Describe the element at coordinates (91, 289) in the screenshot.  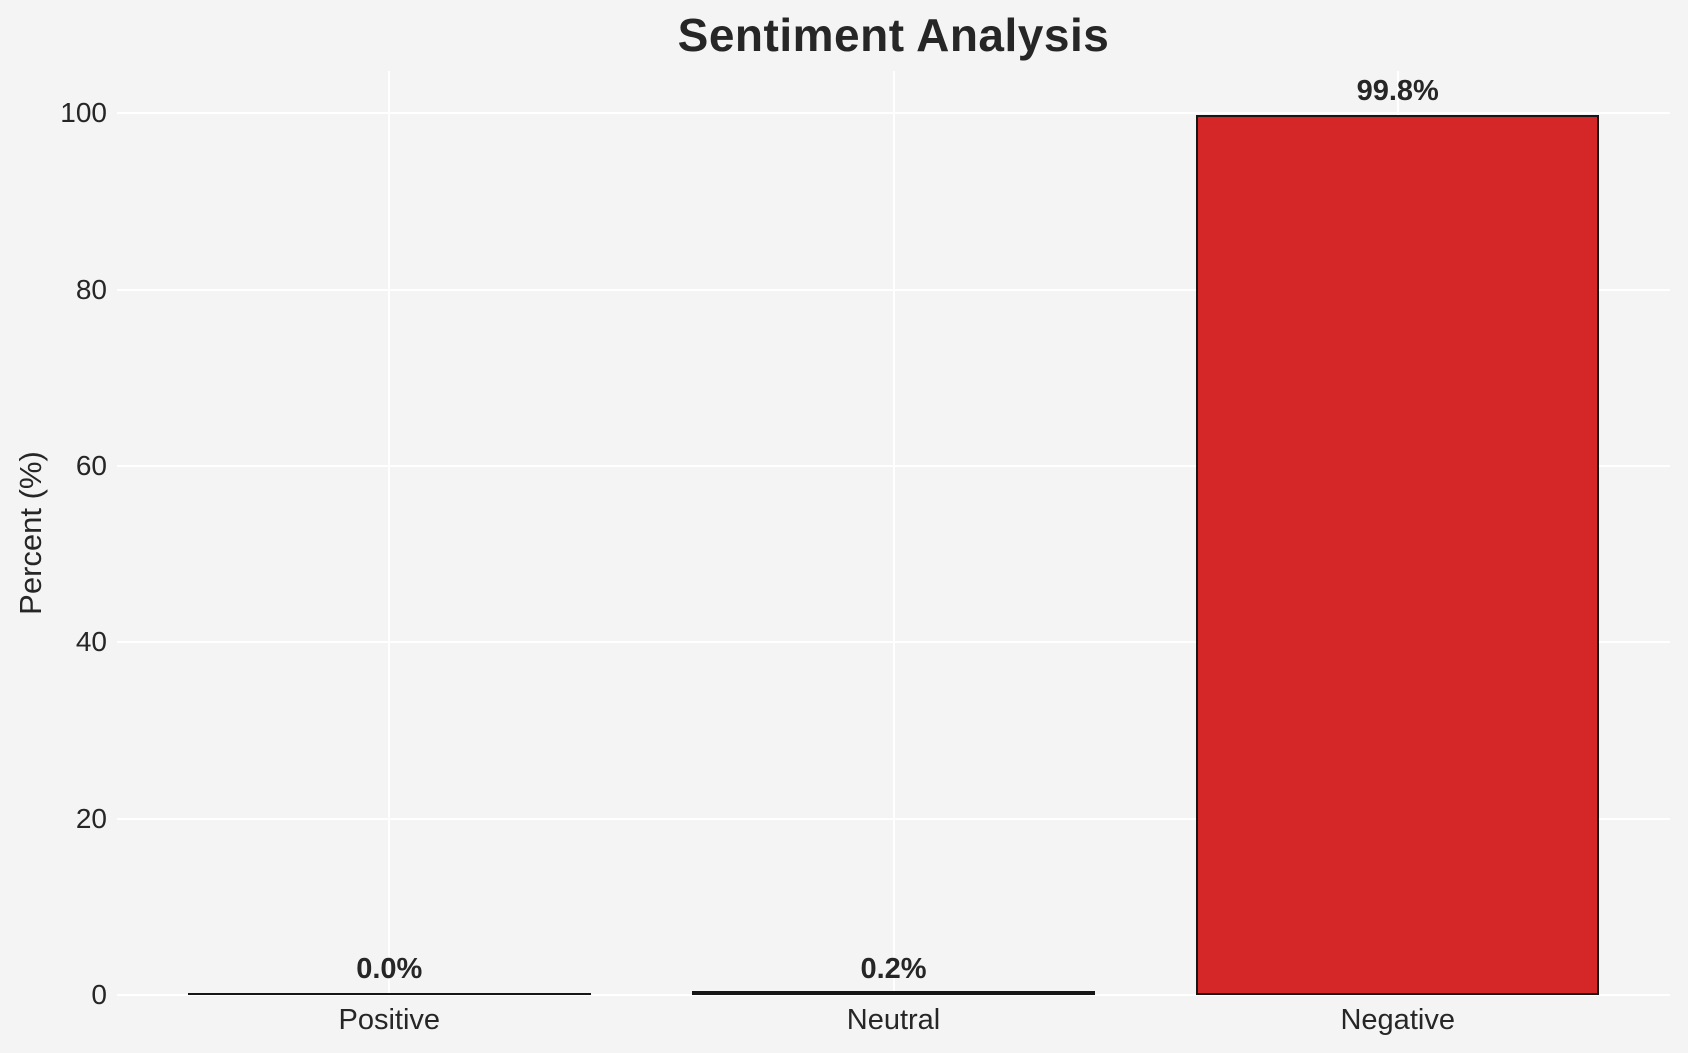
I see `y-tick-label: 80` at that location.